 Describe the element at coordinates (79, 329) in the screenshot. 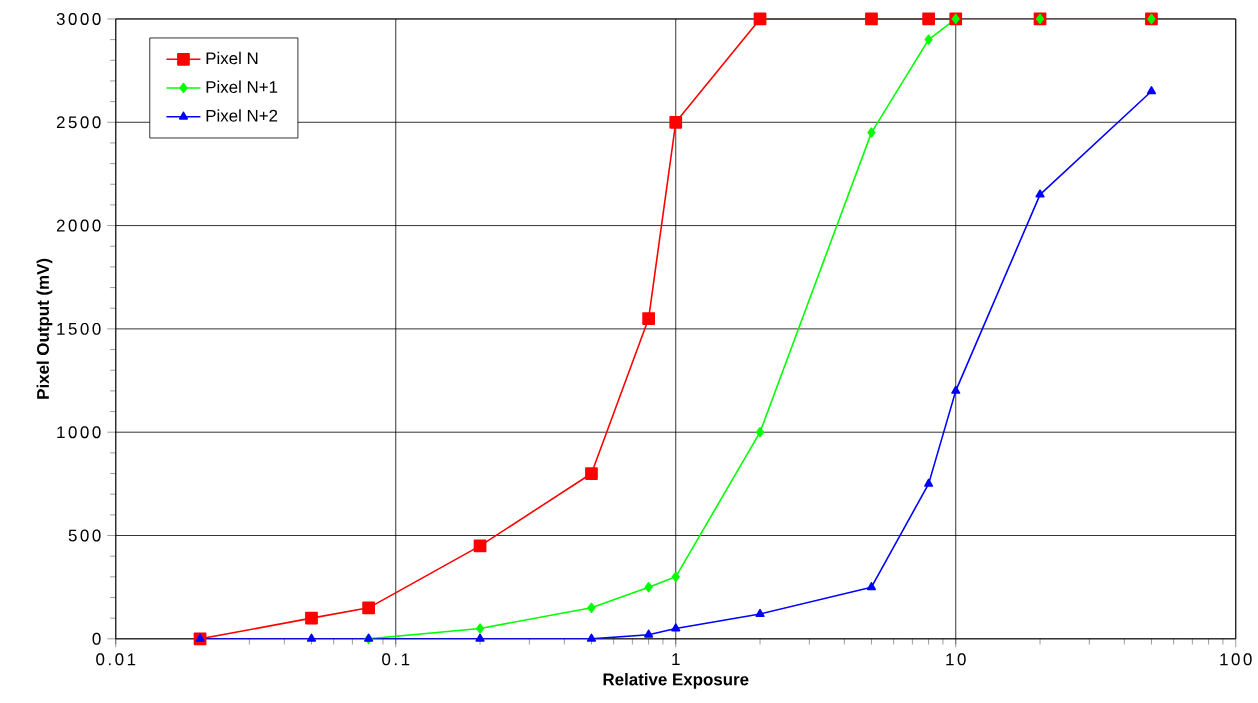

I see `y-tick-label: 1500` at that location.